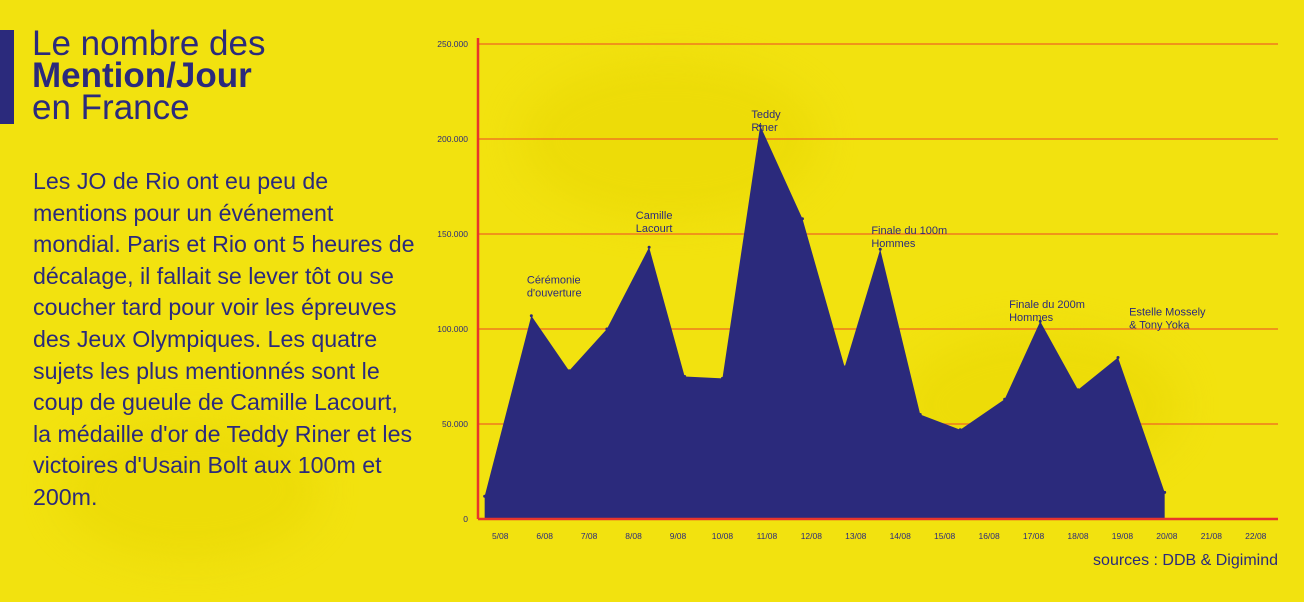  What do you see at coordinates (654, 229) in the screenshot?
I see `annotation-line: Lacourt` at bounding box center [654, 229].